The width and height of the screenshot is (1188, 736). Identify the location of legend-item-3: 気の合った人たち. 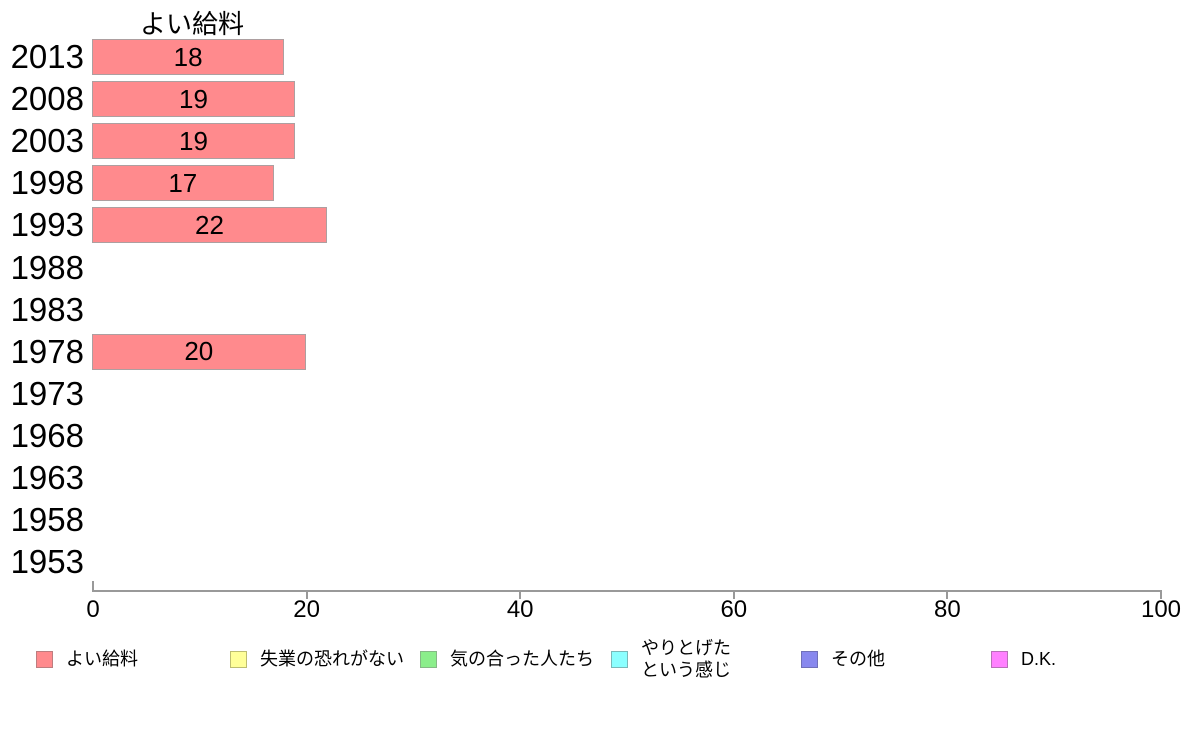
(507, 659).